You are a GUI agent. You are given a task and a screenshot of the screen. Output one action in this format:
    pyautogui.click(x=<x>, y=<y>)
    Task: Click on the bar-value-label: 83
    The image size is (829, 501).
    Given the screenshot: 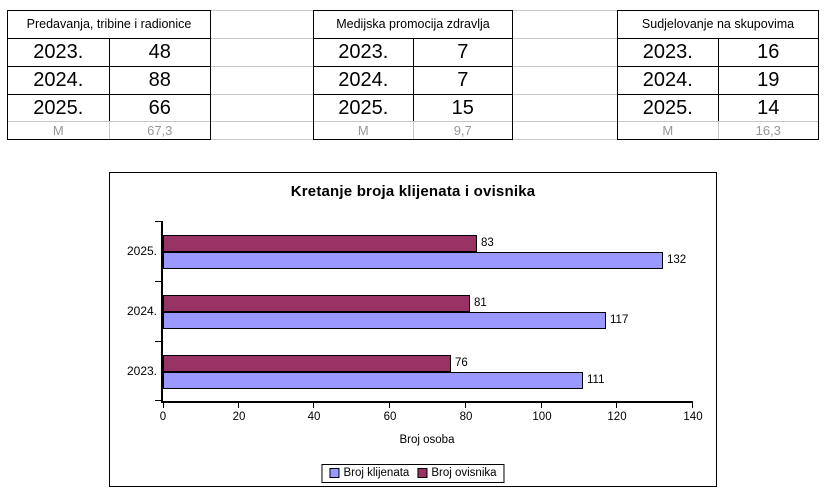 What is the action you would take?
    pyautogui.click(x=487, y=243)
    